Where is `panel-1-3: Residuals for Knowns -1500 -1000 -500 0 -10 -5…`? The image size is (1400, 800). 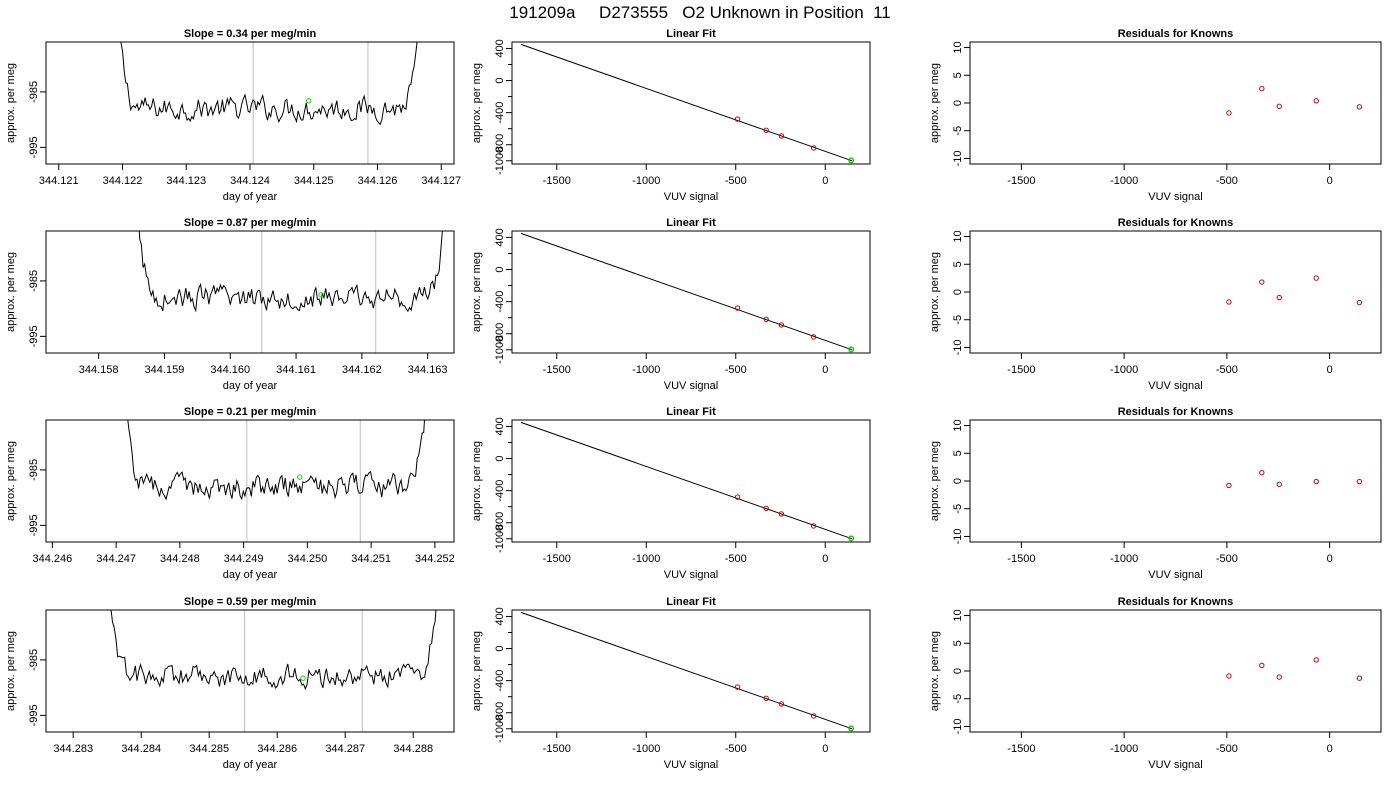
panel-1-3: Residuals for Knowns -1500 -1000 -500 0 -10 -5… is located at coordinates (1155, 115).